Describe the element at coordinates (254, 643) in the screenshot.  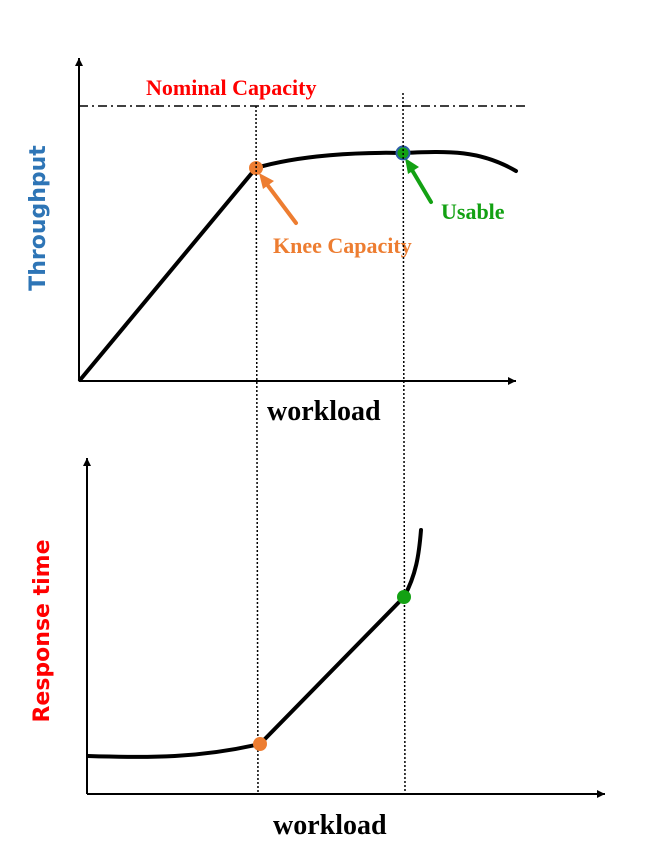
I see `response-time-curve` at that location.